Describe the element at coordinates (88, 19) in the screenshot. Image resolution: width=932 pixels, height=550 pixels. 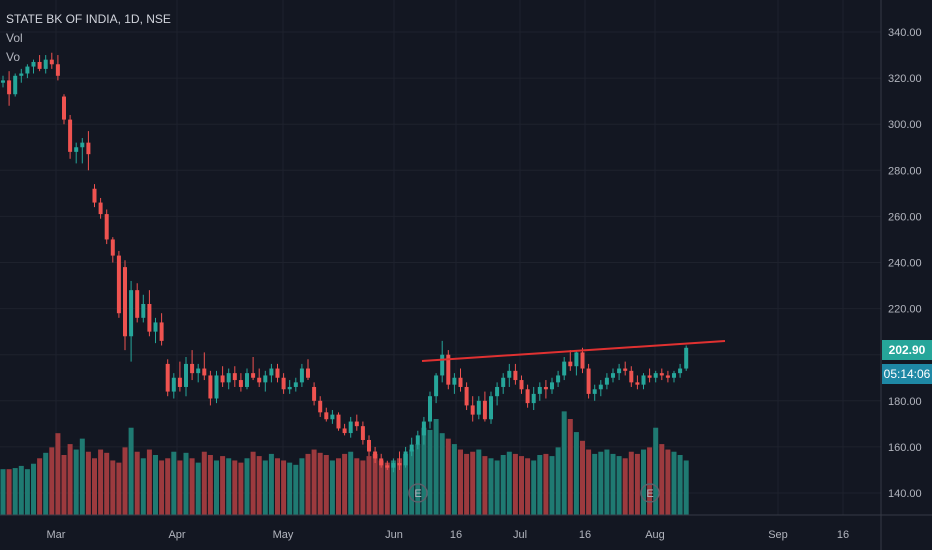
I see `symbol-title: STATE BK OF INDIA, 1D, NSE` at that location.